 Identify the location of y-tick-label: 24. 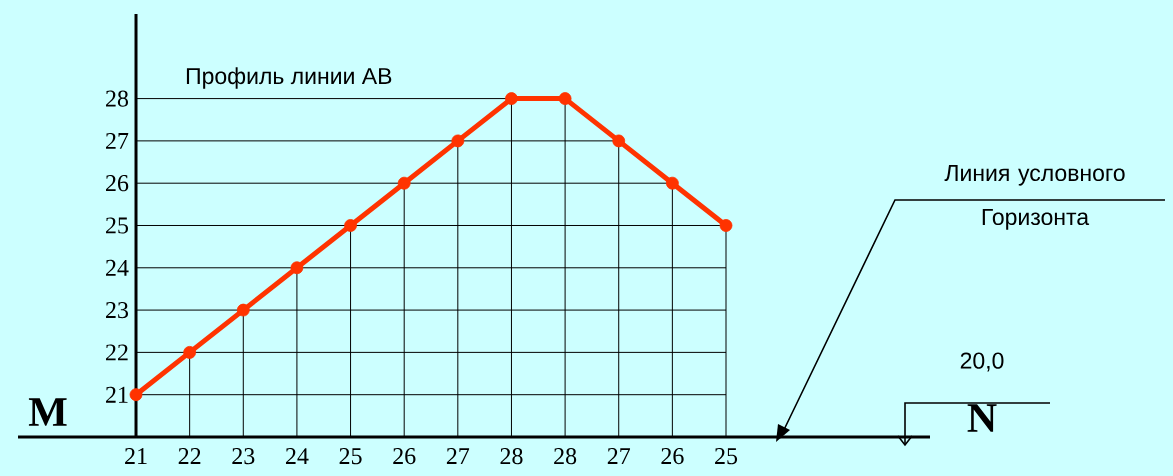
(117, 267).